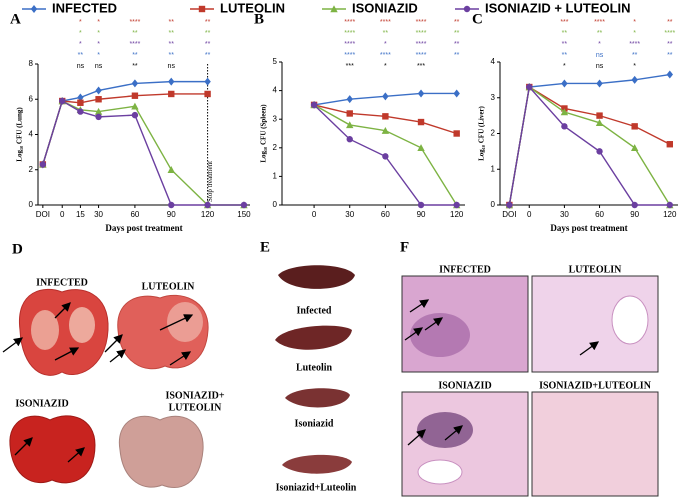 This screenshot has width=683, height=501. What do you see at coordinates (275, 147) in the screenshot?
I see `y-tick-label: 2` at bounding box center [275, 147].